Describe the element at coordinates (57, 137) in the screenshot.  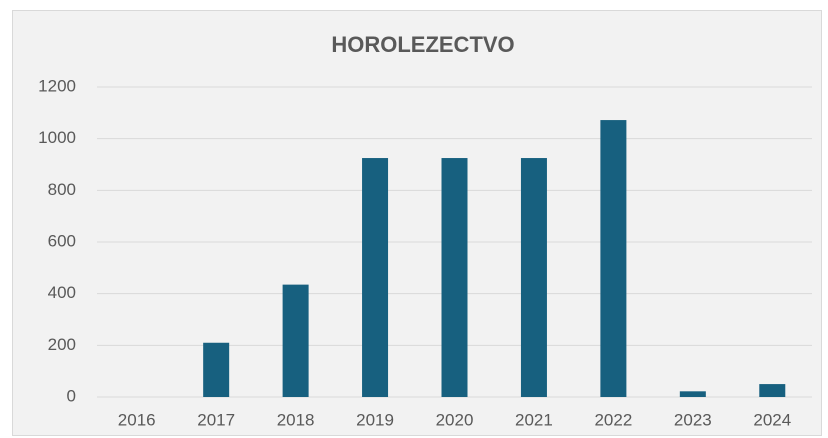
I see `y-tick-label: 1000` at that location.